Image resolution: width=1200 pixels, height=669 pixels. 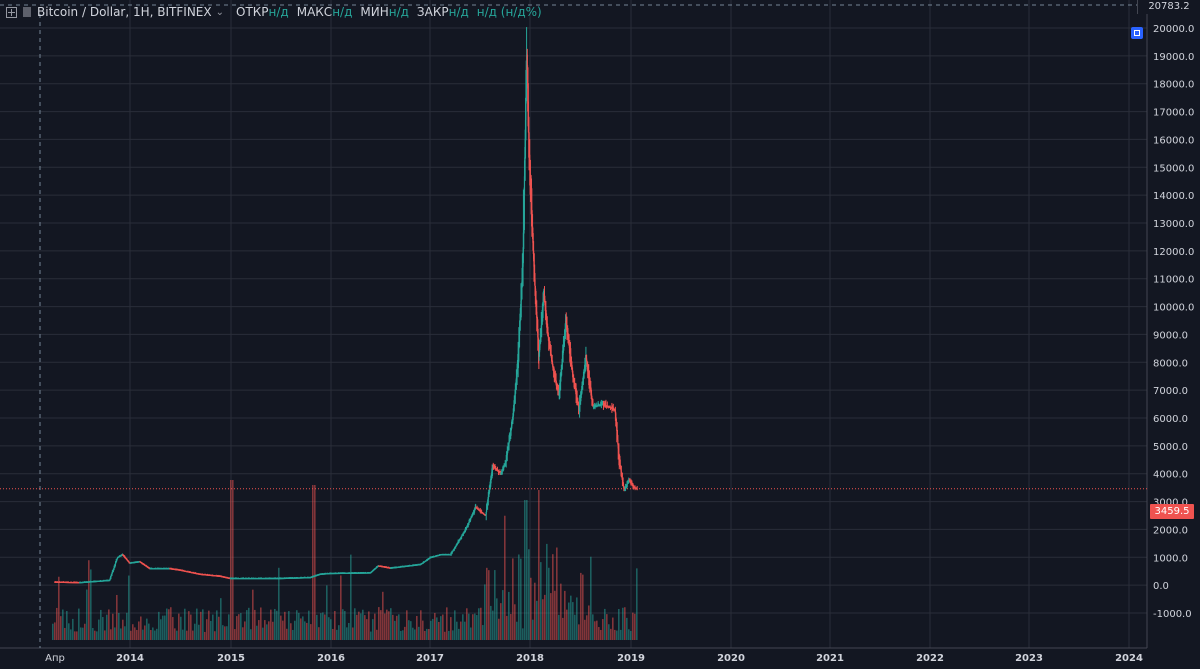 I want to click on x-tick-label: 2021, so click(x=830, y=658).